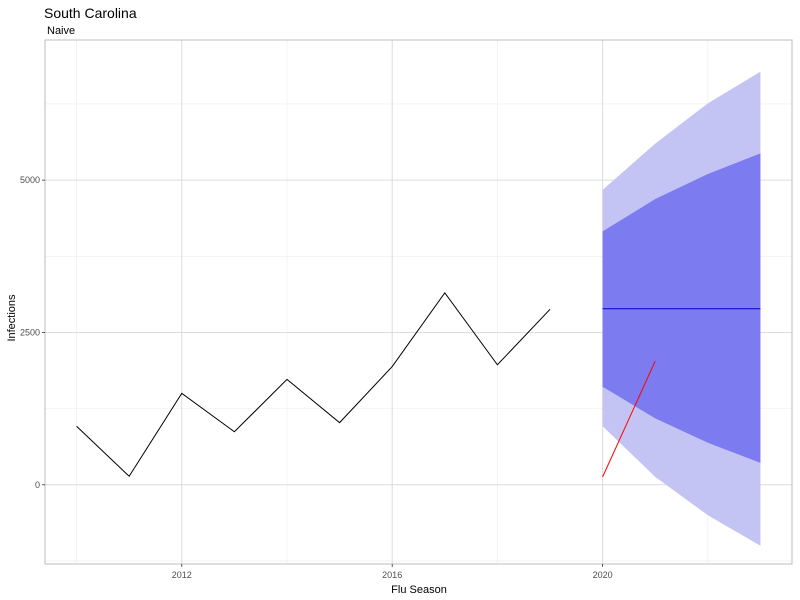 The height and width of the screenshot is (600, 800). I want to click on x-tick-label: 2020, so click(603, 575).